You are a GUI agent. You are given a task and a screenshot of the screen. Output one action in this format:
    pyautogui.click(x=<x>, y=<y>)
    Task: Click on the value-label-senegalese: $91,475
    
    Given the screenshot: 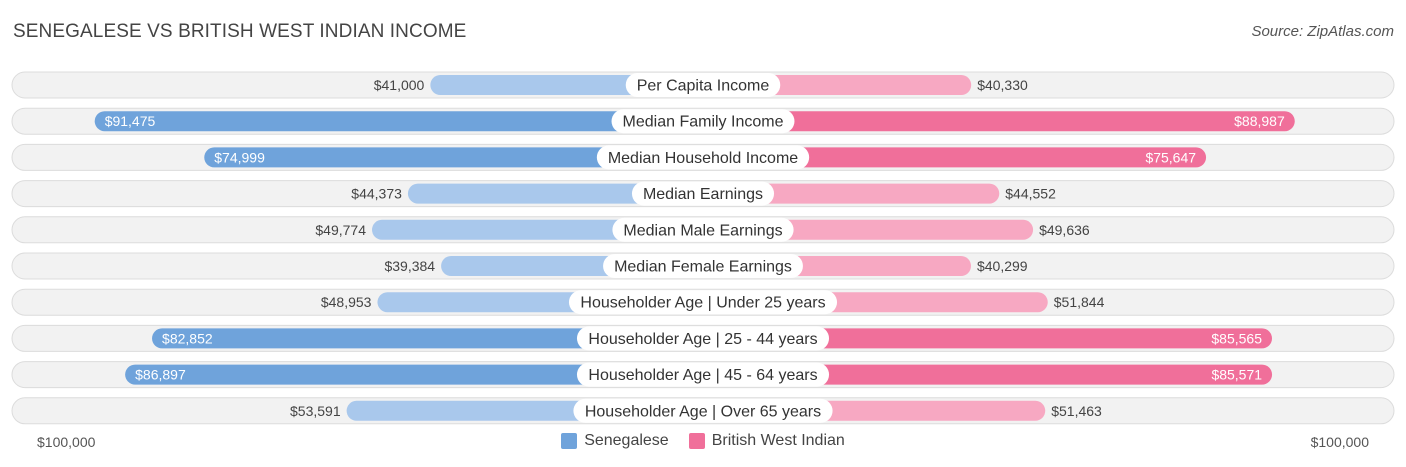 What is the action you would take?
    pyautogui.click(x=130, y=121)
    